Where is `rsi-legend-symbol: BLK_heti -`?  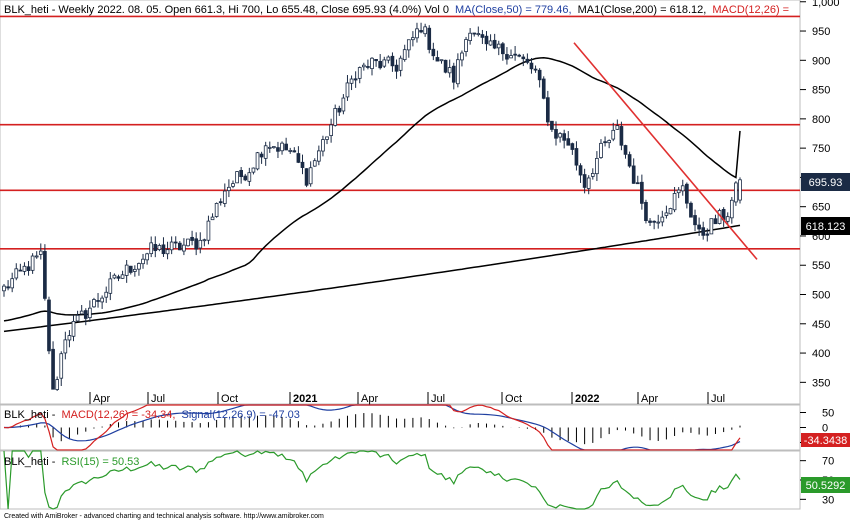 rsi-legend-symbol: BLK_heti - is located at coordinates (30, 462).